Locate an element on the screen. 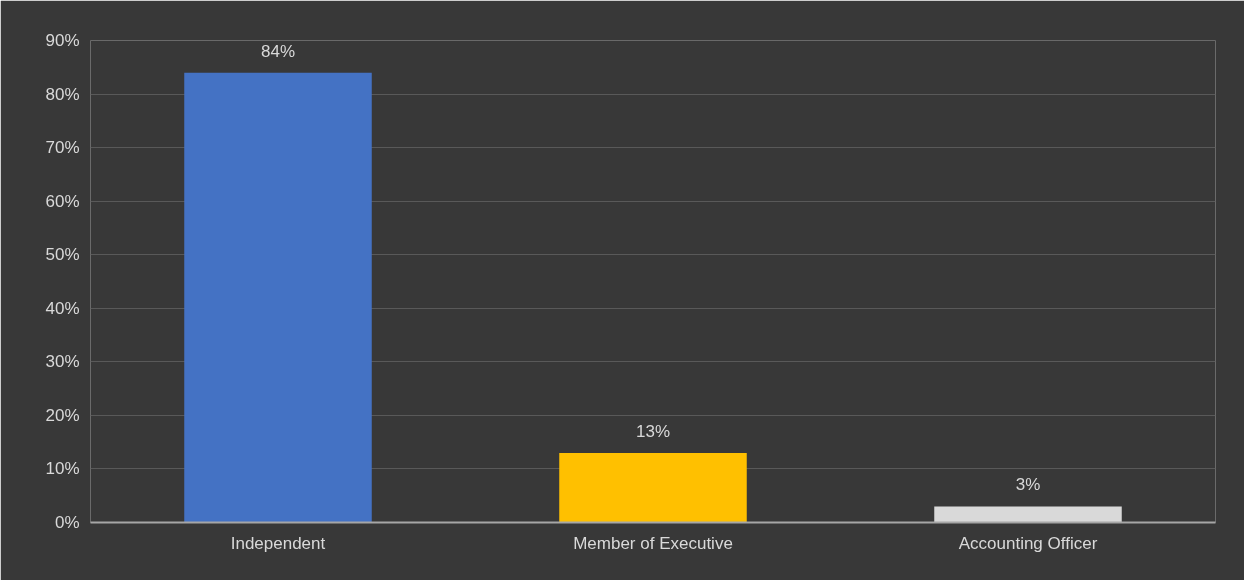  x-tick-label: Independent is located at coordinates (278, 543).